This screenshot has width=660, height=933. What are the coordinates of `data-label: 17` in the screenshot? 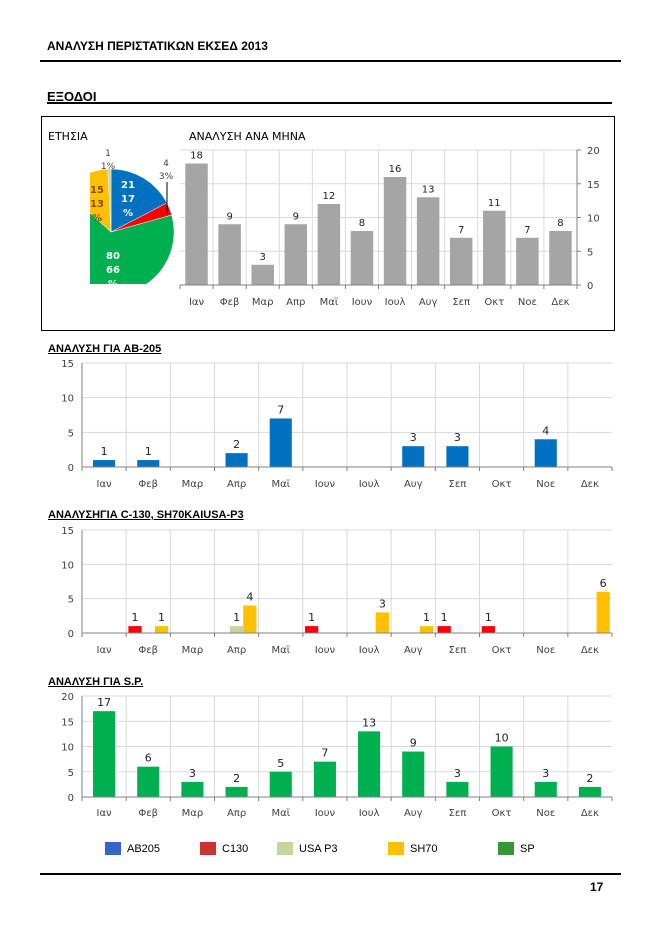 It's located at (104, 702).